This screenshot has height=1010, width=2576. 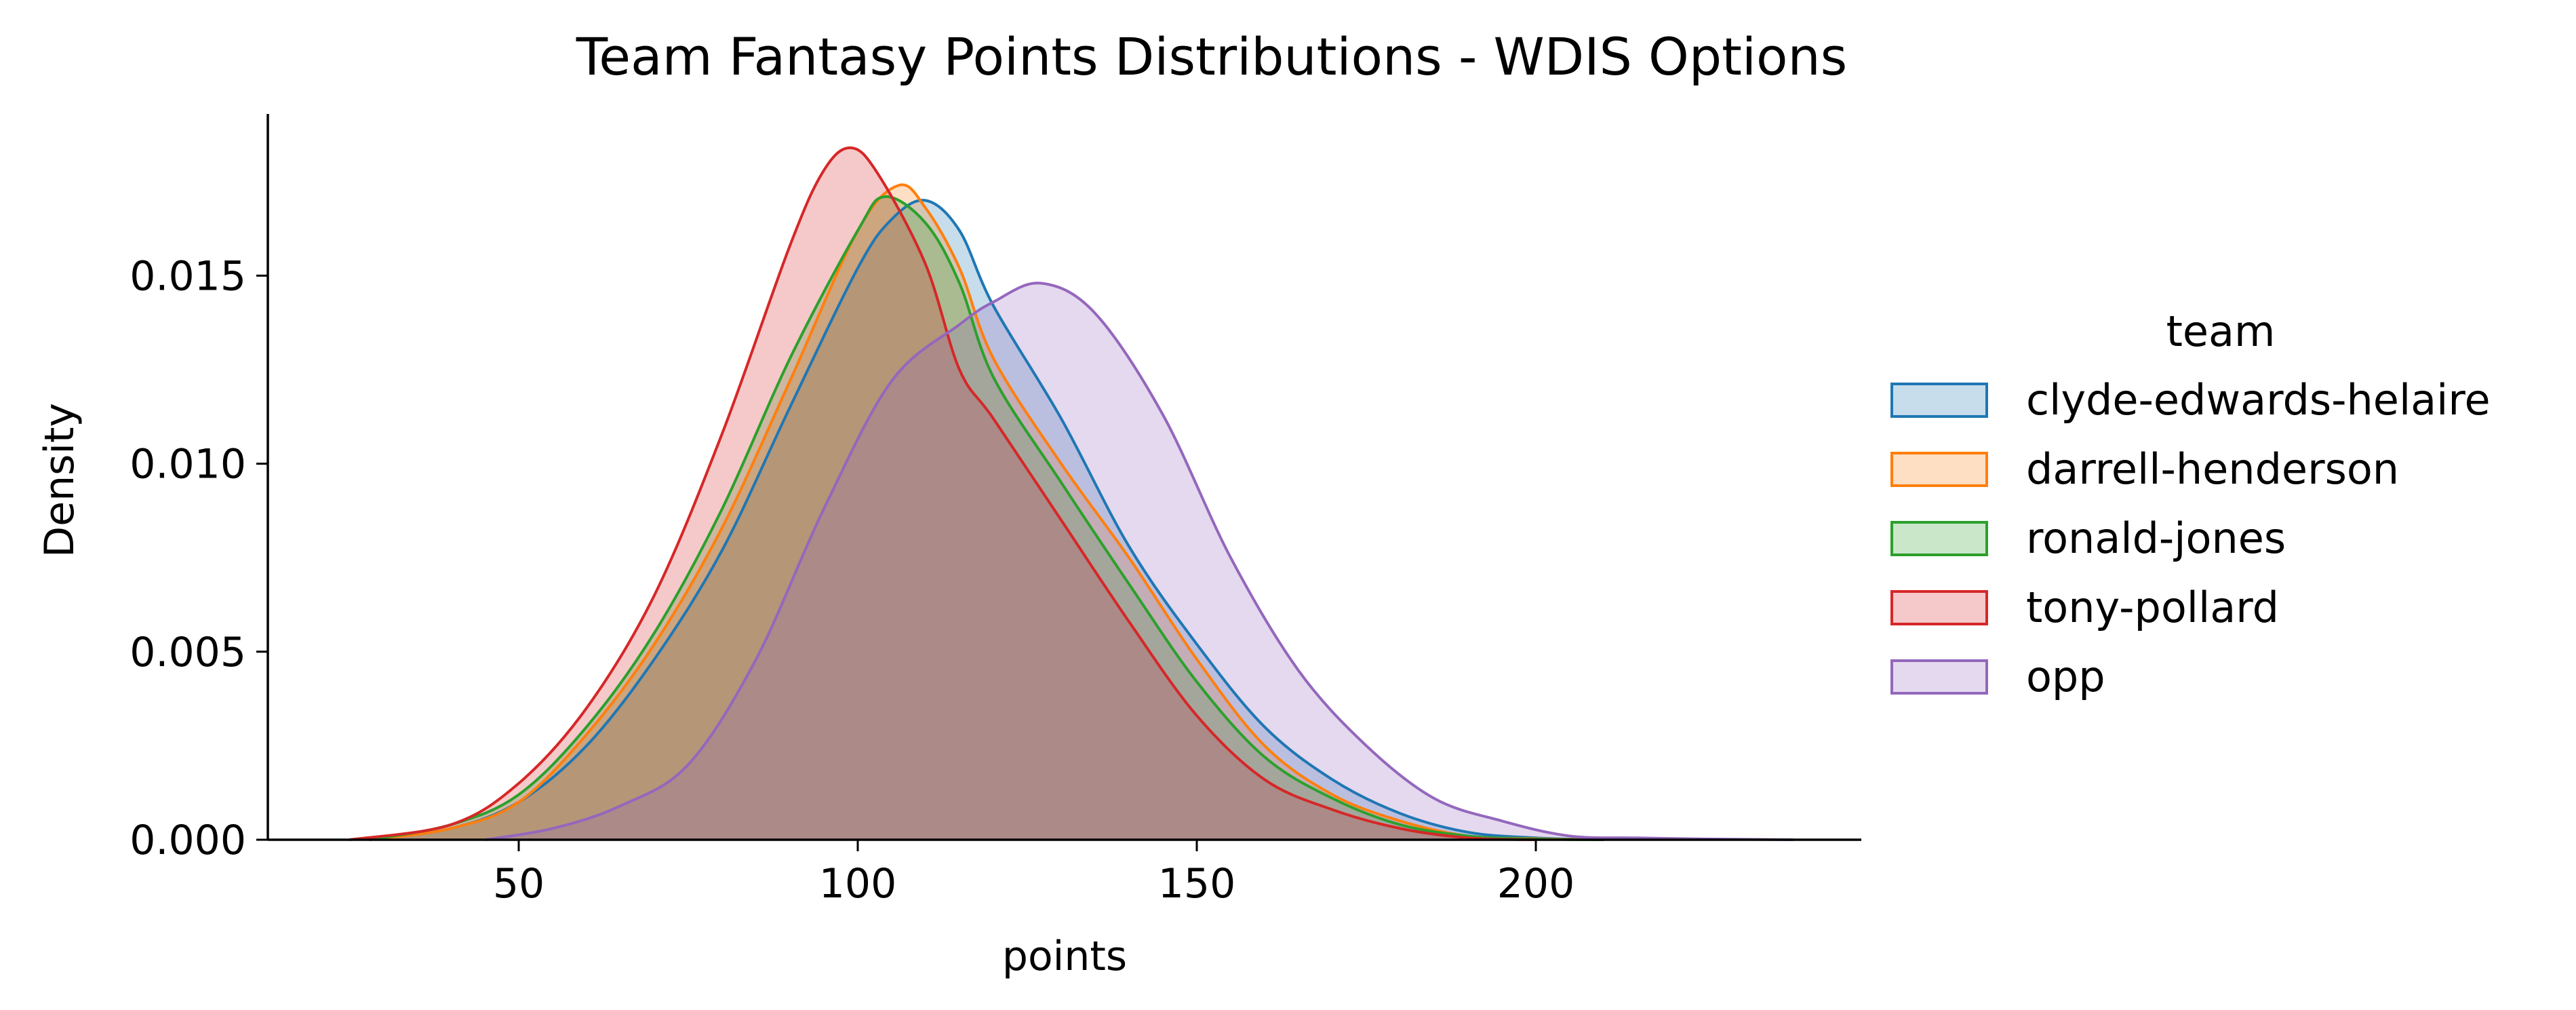 I want to click on y-tick-label: 0.005, so click(x=188, y=652).